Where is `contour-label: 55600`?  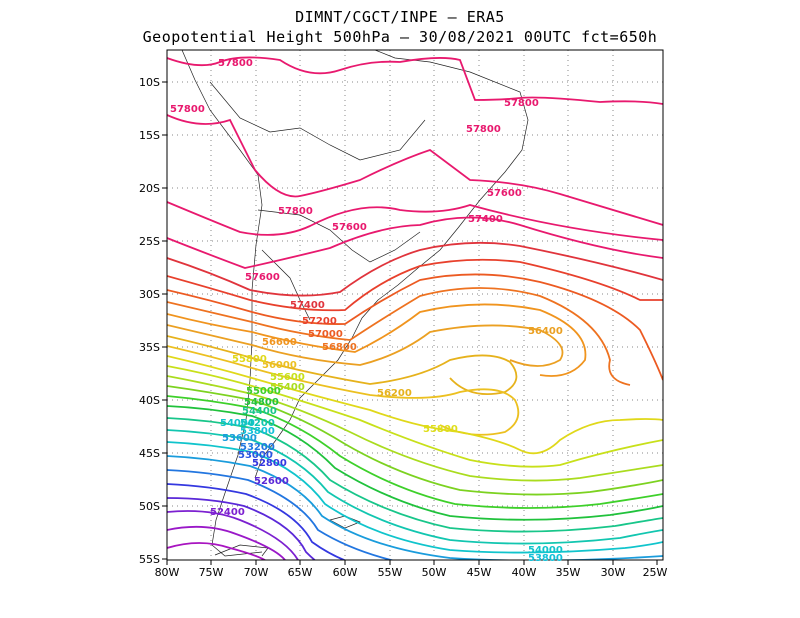
contour-label: 55600 is located at coordinates (287, 377).